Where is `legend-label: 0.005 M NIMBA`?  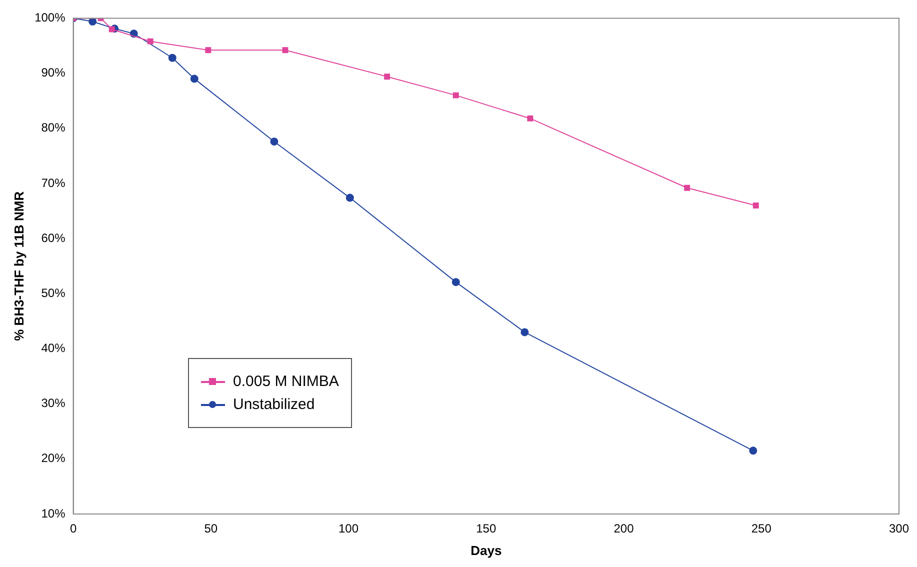 legend-label: 0.005 M NIMBA is located at coordinates (286, 381).